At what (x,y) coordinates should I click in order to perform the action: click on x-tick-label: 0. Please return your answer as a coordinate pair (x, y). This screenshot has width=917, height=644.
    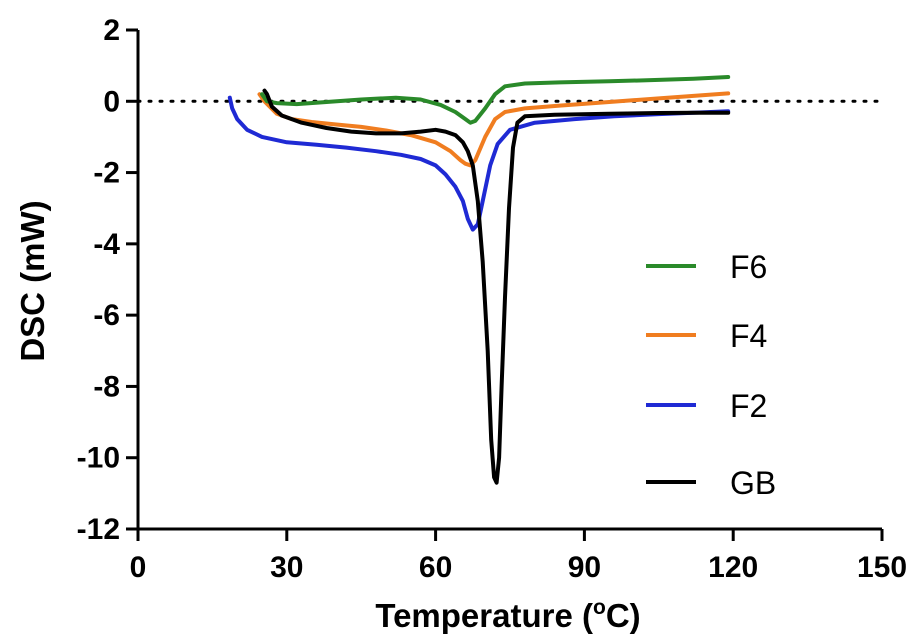
    Looking at the image, I should click on (138, 567).